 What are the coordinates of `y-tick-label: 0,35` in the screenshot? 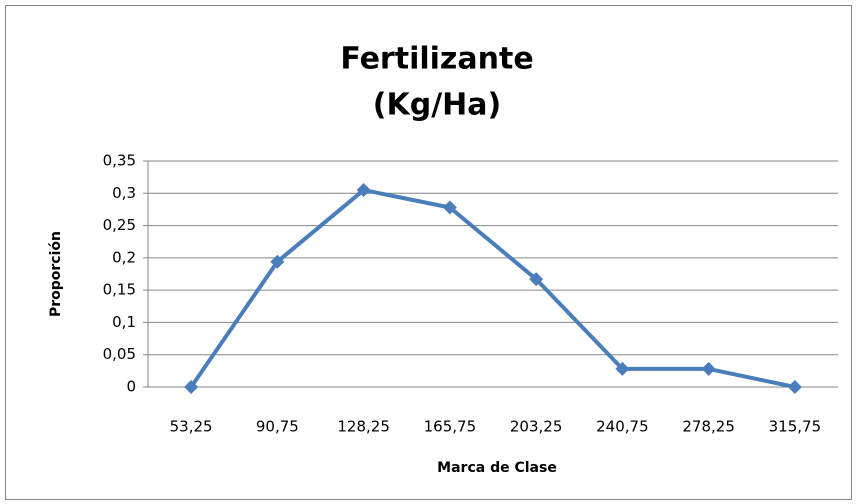 It's located at (119, 161).